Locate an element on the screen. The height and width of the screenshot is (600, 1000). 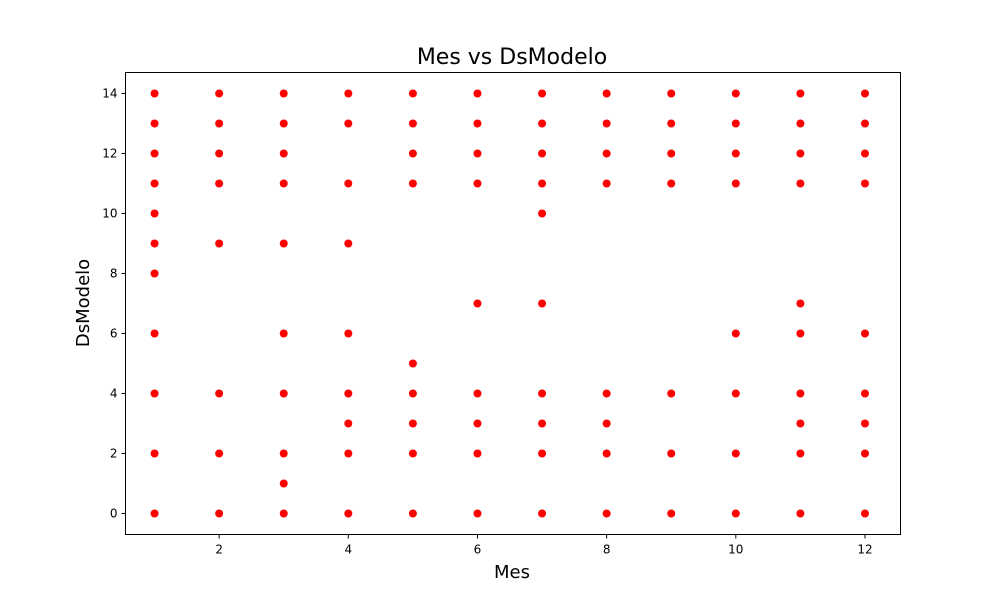
x-tick-label: 4 is located at coordinates (348, 550).